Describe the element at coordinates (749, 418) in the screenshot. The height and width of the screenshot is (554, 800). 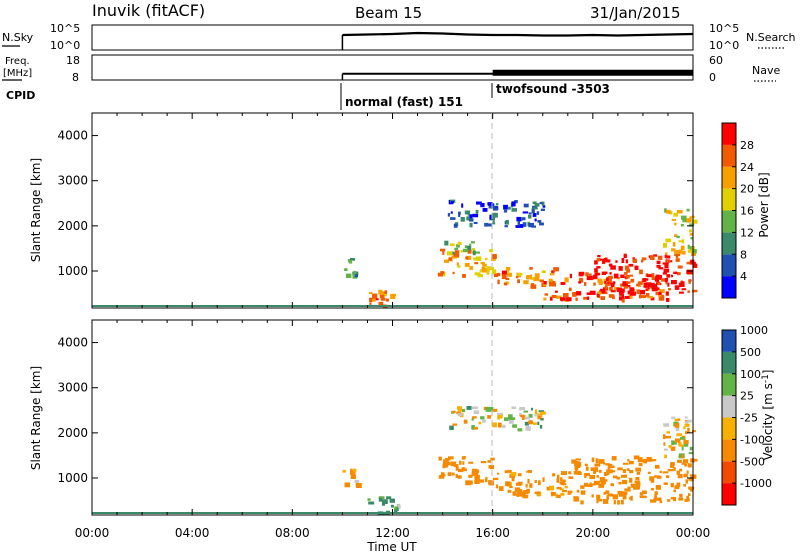
I see `colorbar-tick-label: -25` at that location.